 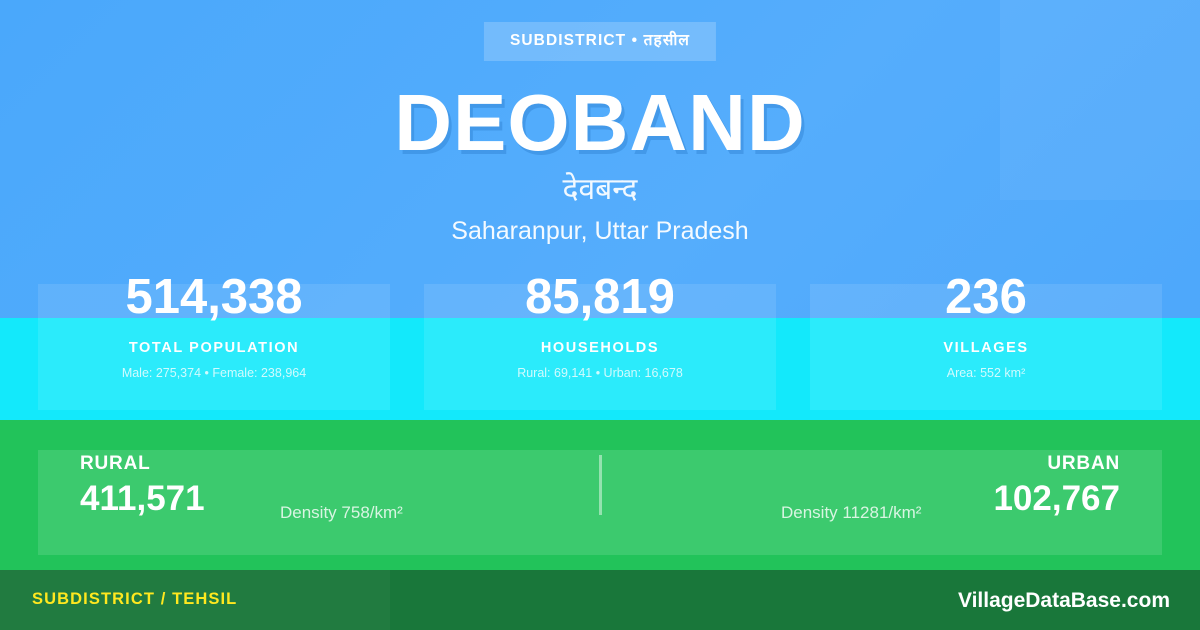 What do you see at coordinates (600, 297) in the screenshot?
I see `stat-value: 85,819` at bounding box center [600, 297].